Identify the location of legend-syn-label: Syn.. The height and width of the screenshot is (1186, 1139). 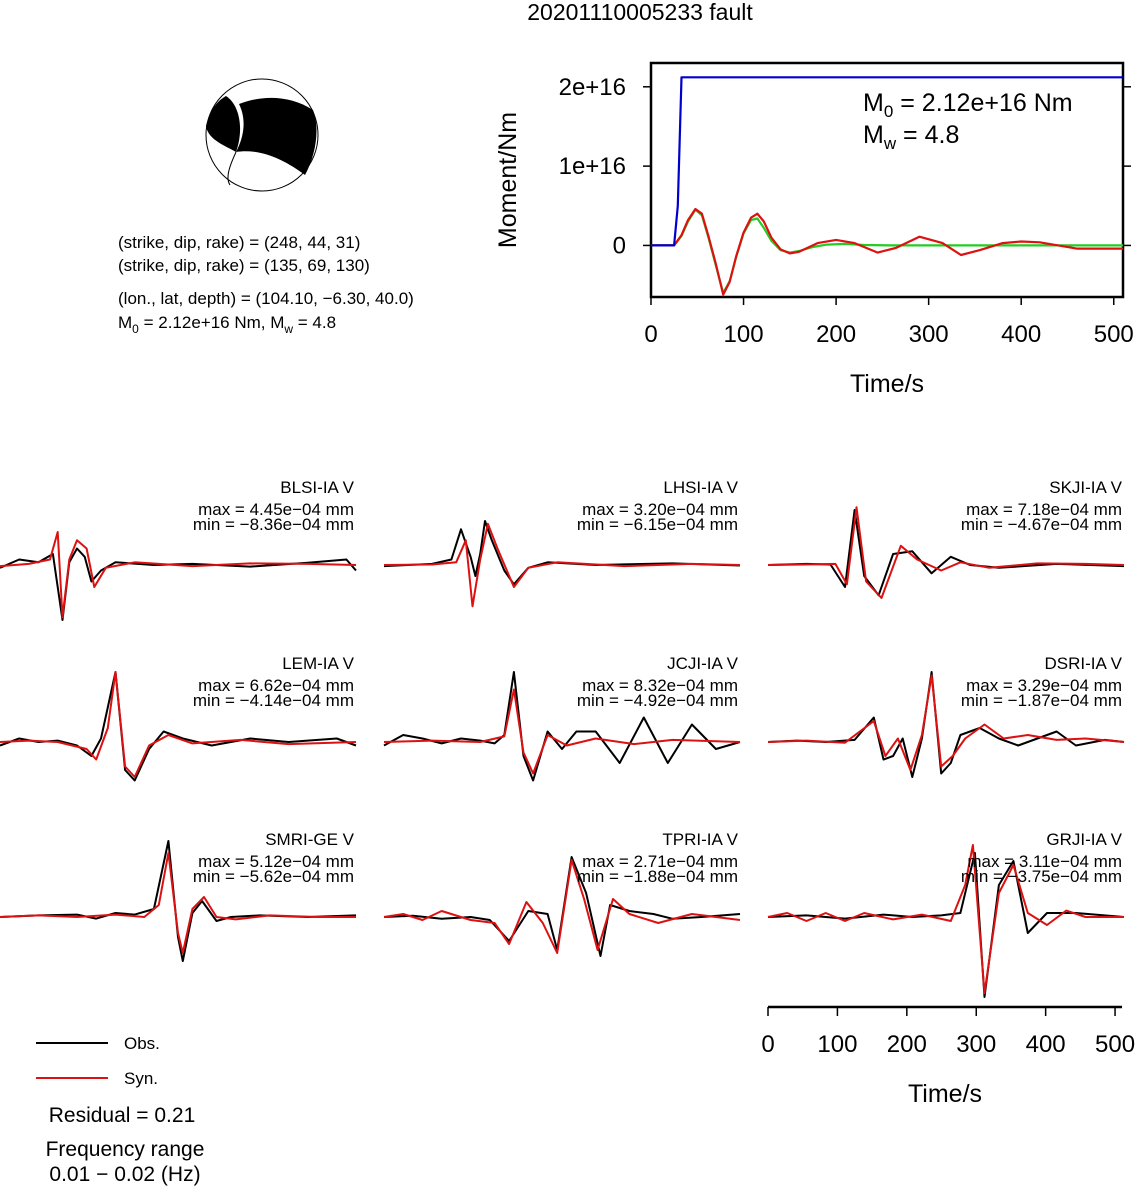
(141, 1078).